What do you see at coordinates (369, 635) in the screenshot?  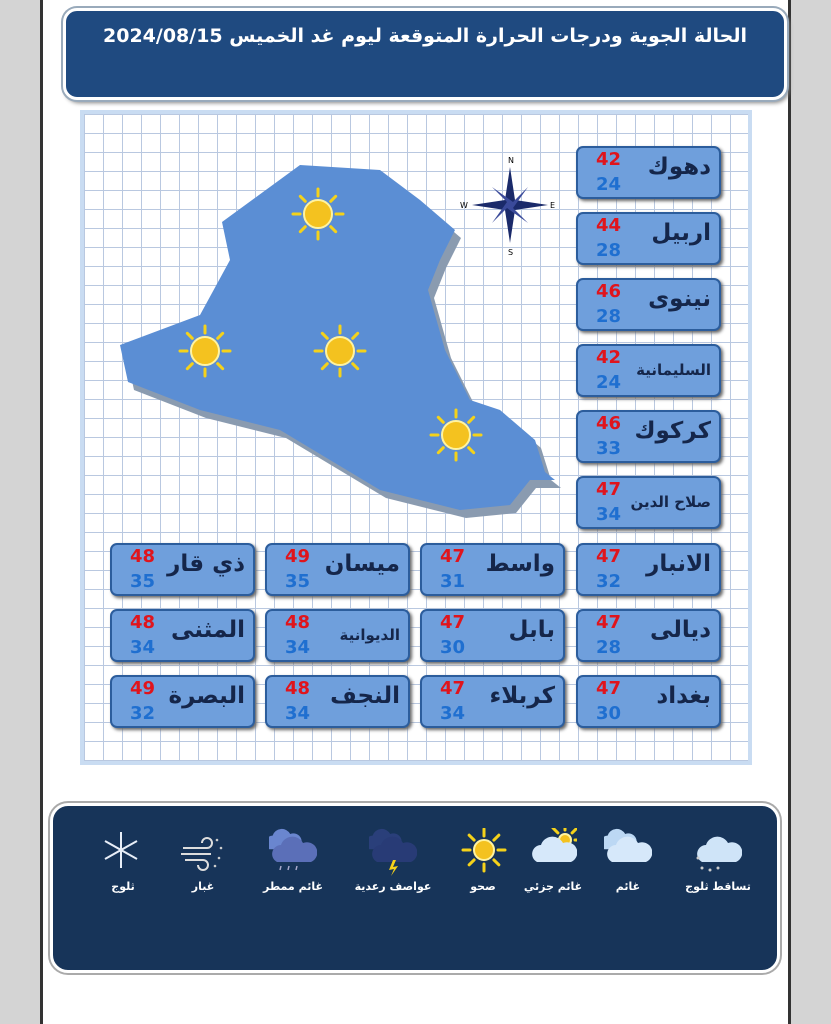 I see `city-name: الديوانية` at bounding box center [369, 635].